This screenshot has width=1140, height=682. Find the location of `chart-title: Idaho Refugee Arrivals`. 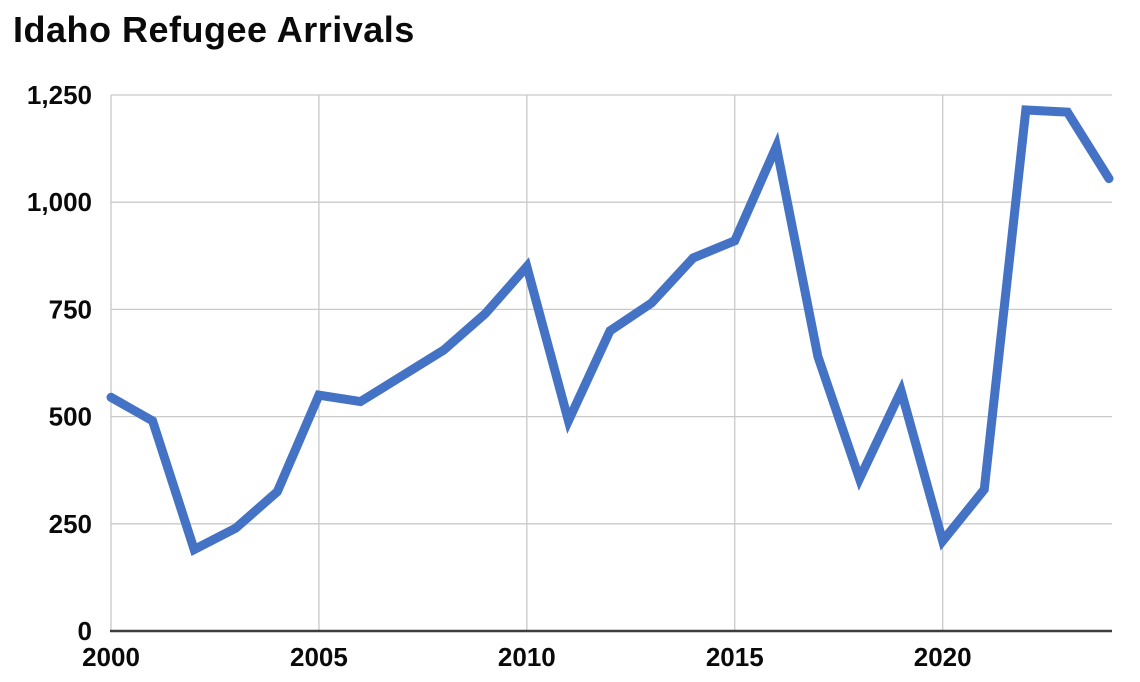

chart-title: Idaho Refugee Arrivals is located at coordinates (214, 29).